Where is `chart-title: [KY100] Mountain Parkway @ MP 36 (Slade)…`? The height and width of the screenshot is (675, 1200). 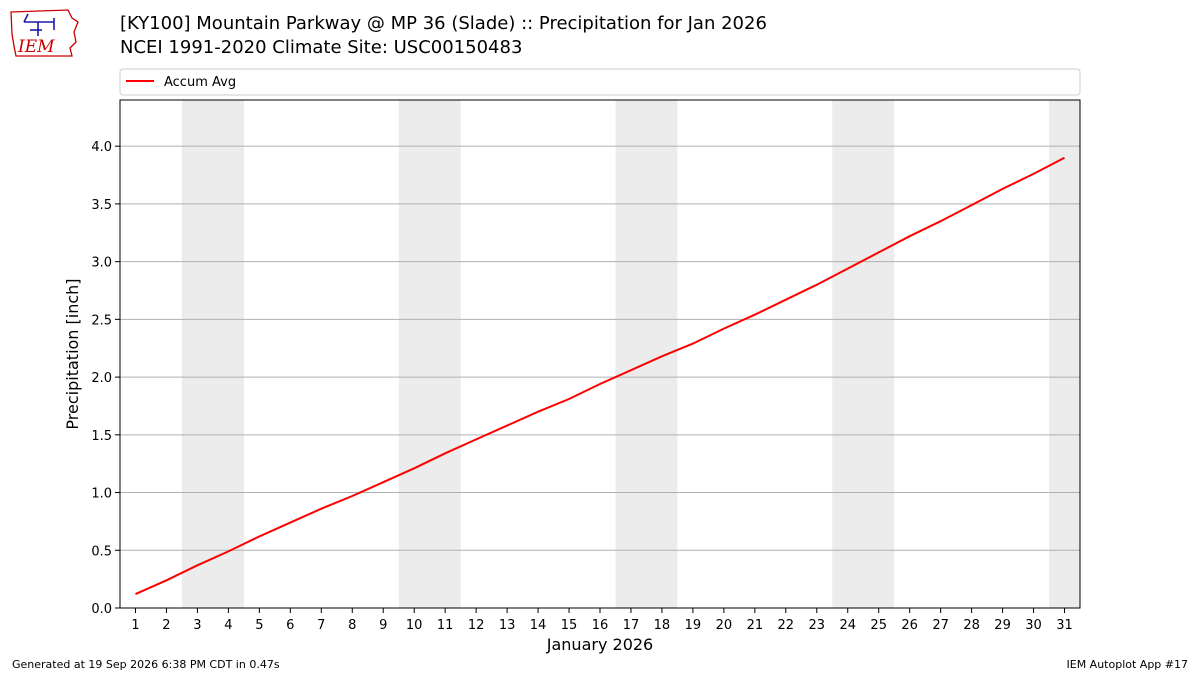
chart-title: [KY100] Mountain Parkway @ MP 36 (Slade)… is located at coordinates (443, 23).